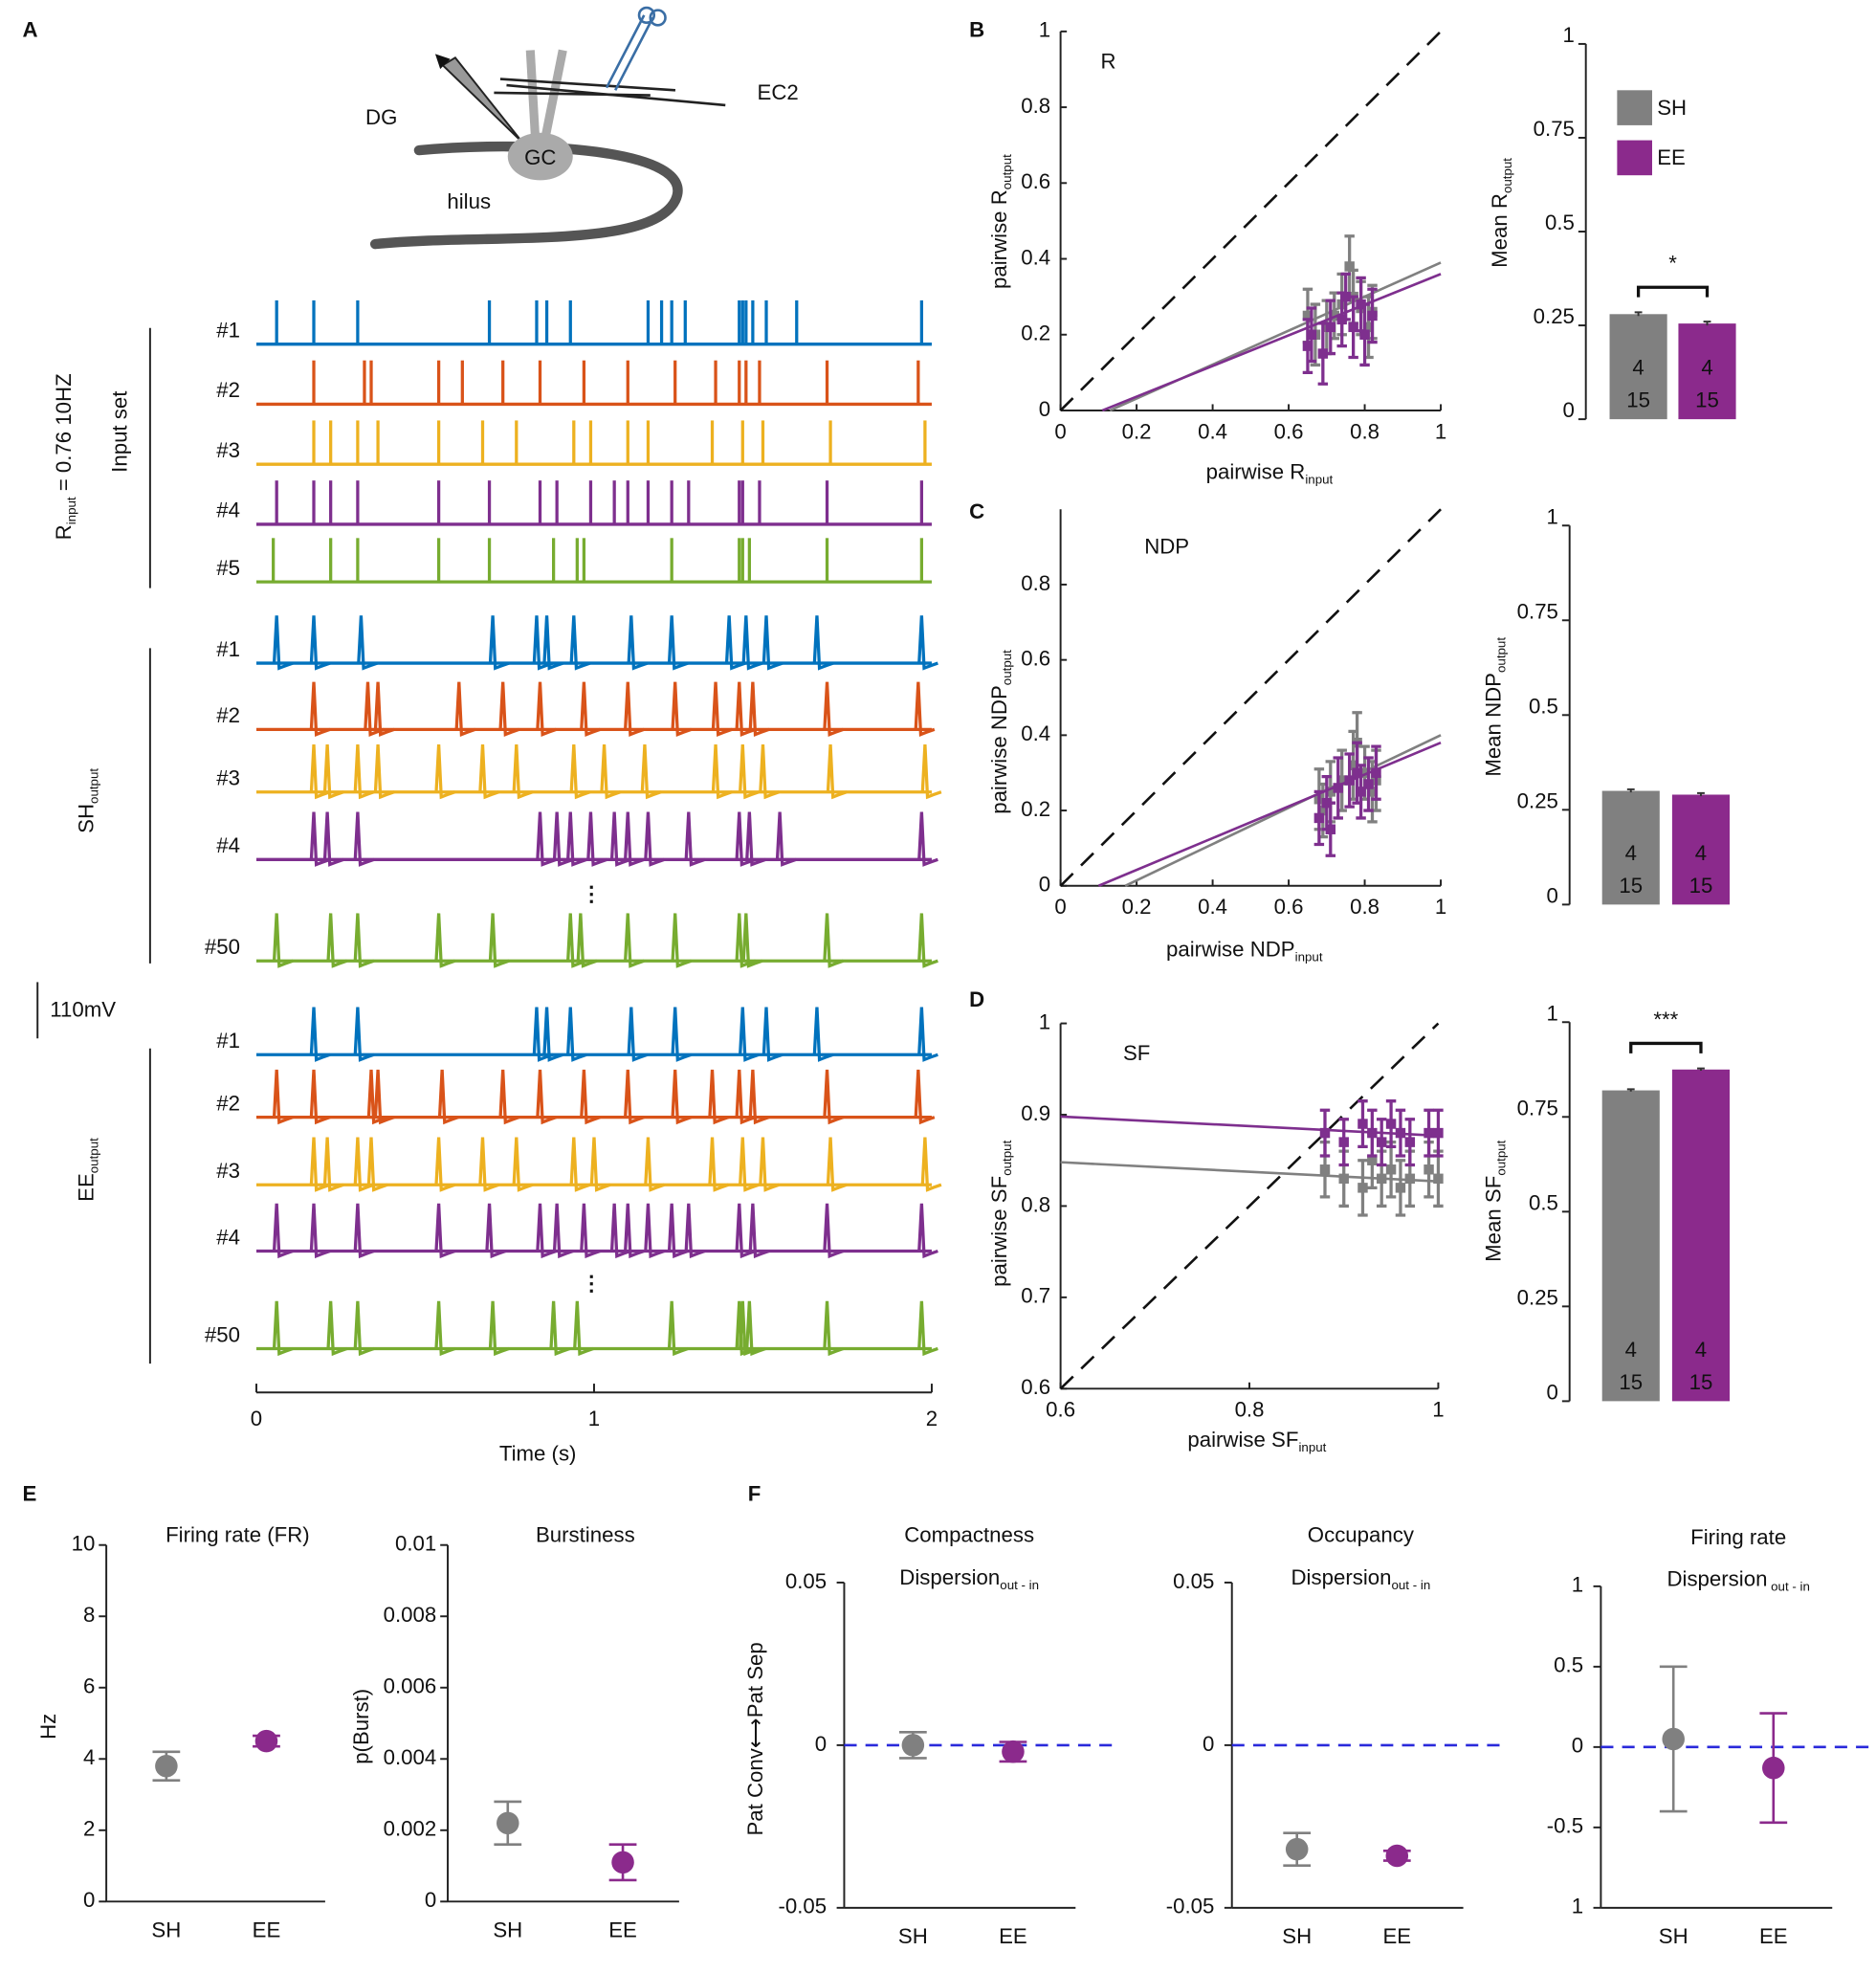 The width and height of the screenshot is (1876, 1973). Describe the element at coordinates (1166, 547) in the screenshot. I see `chart-title: NDP` at that location.